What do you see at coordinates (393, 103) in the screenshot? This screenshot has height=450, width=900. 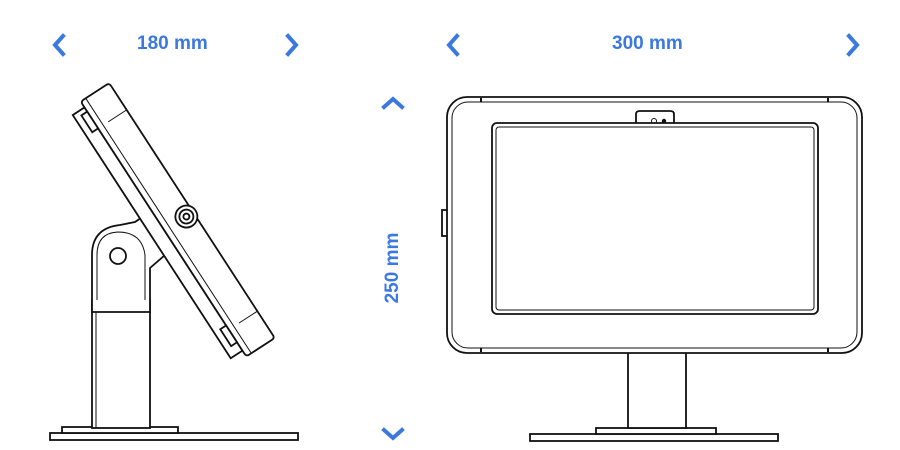 I see `chevron-up-icon` at bounding box center [393, 103].